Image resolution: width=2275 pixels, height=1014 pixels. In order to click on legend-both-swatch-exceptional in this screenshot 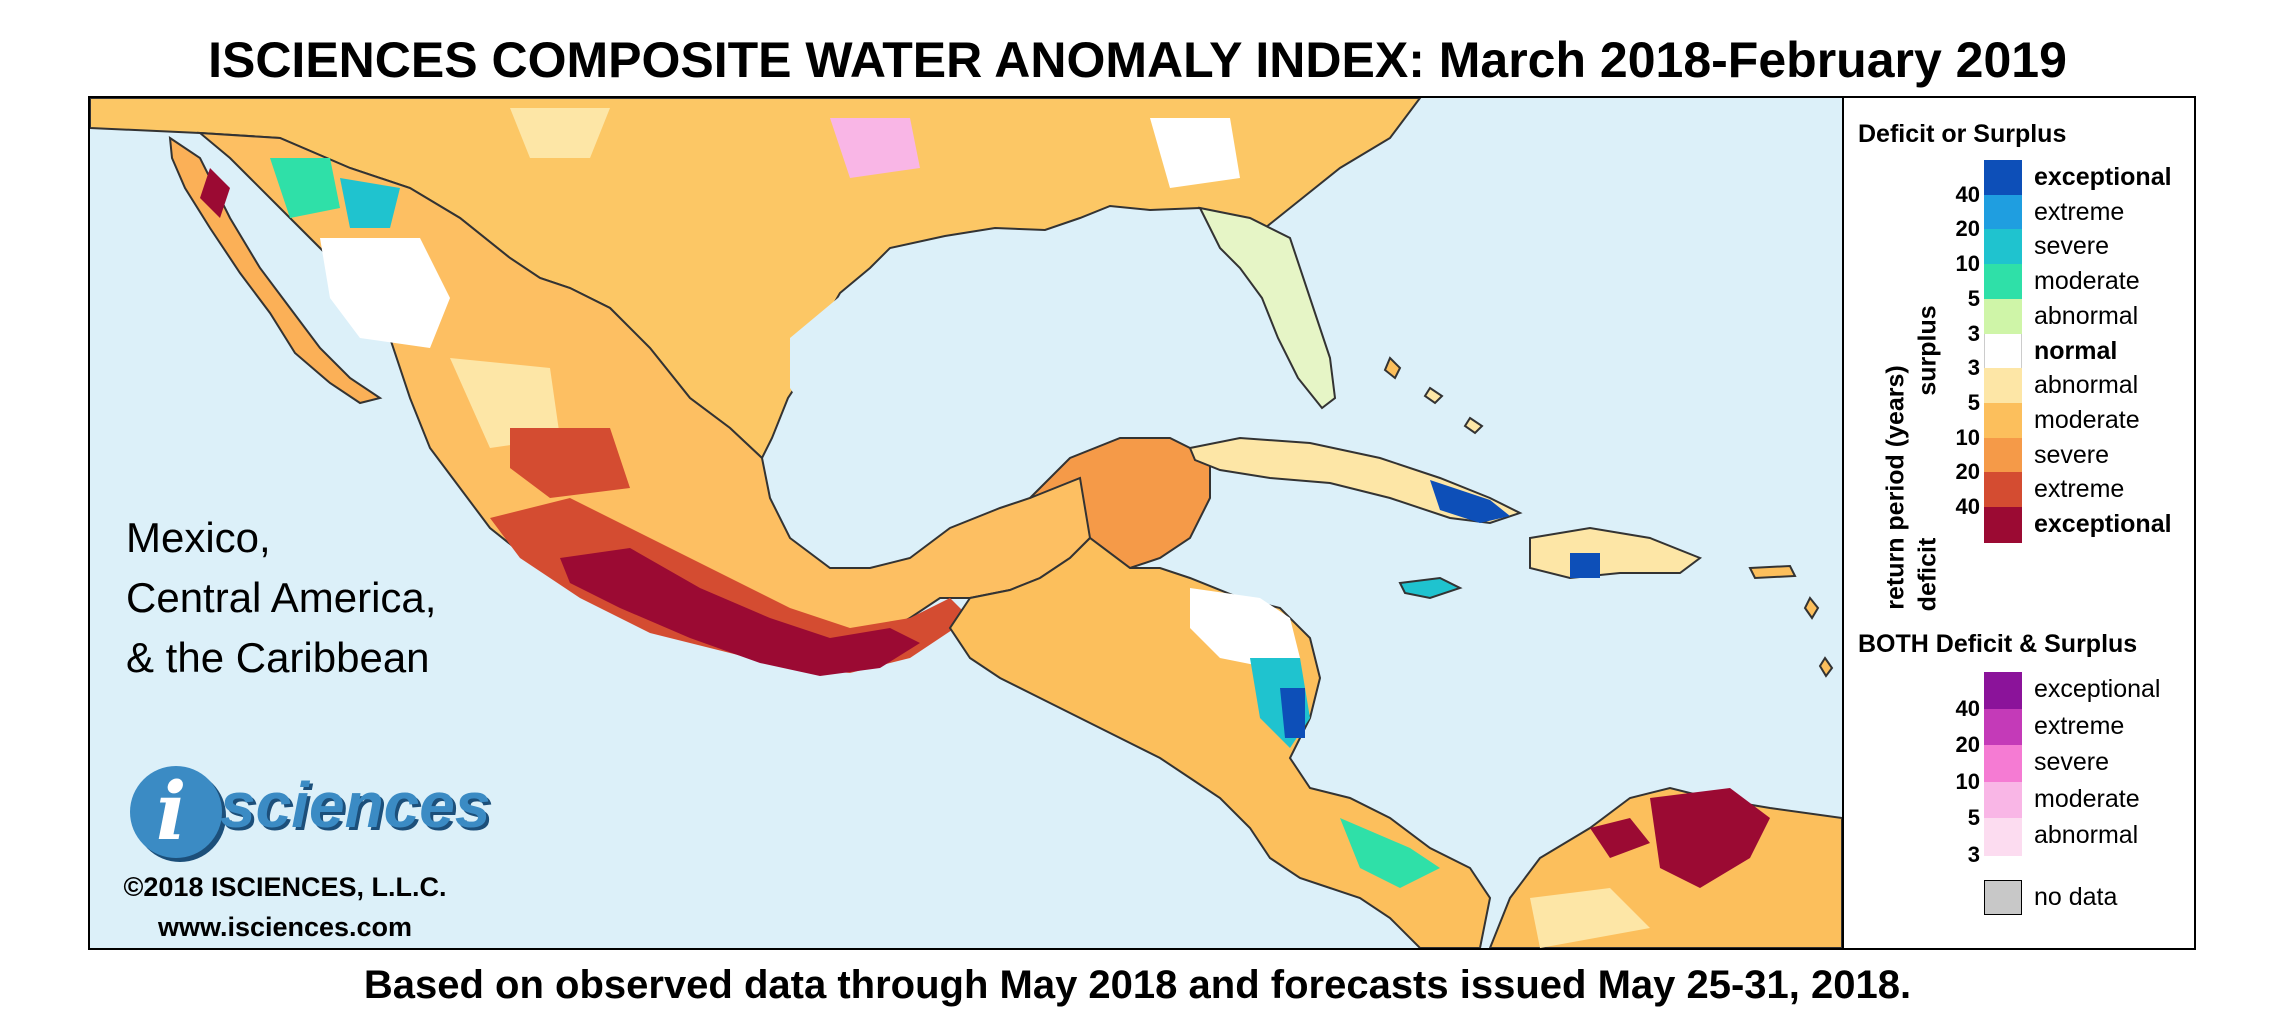, I will do `click(2003, 691)`.